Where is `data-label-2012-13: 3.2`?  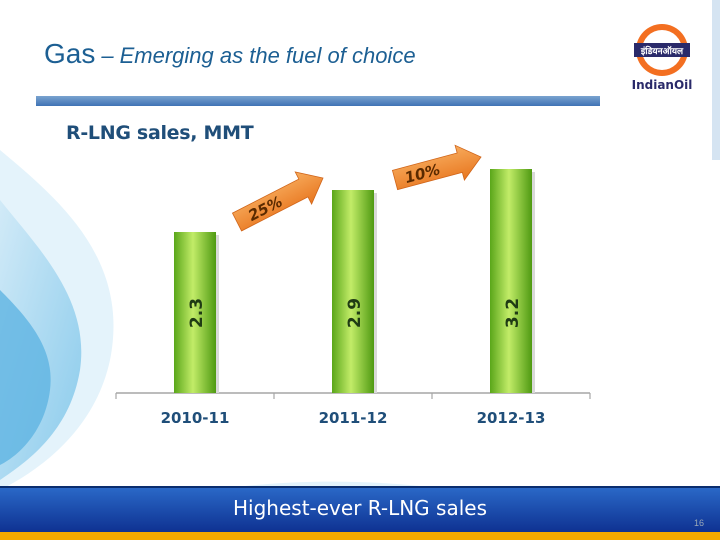 data-label-2012-13: 3.2 is located at coordinates (513, 313).